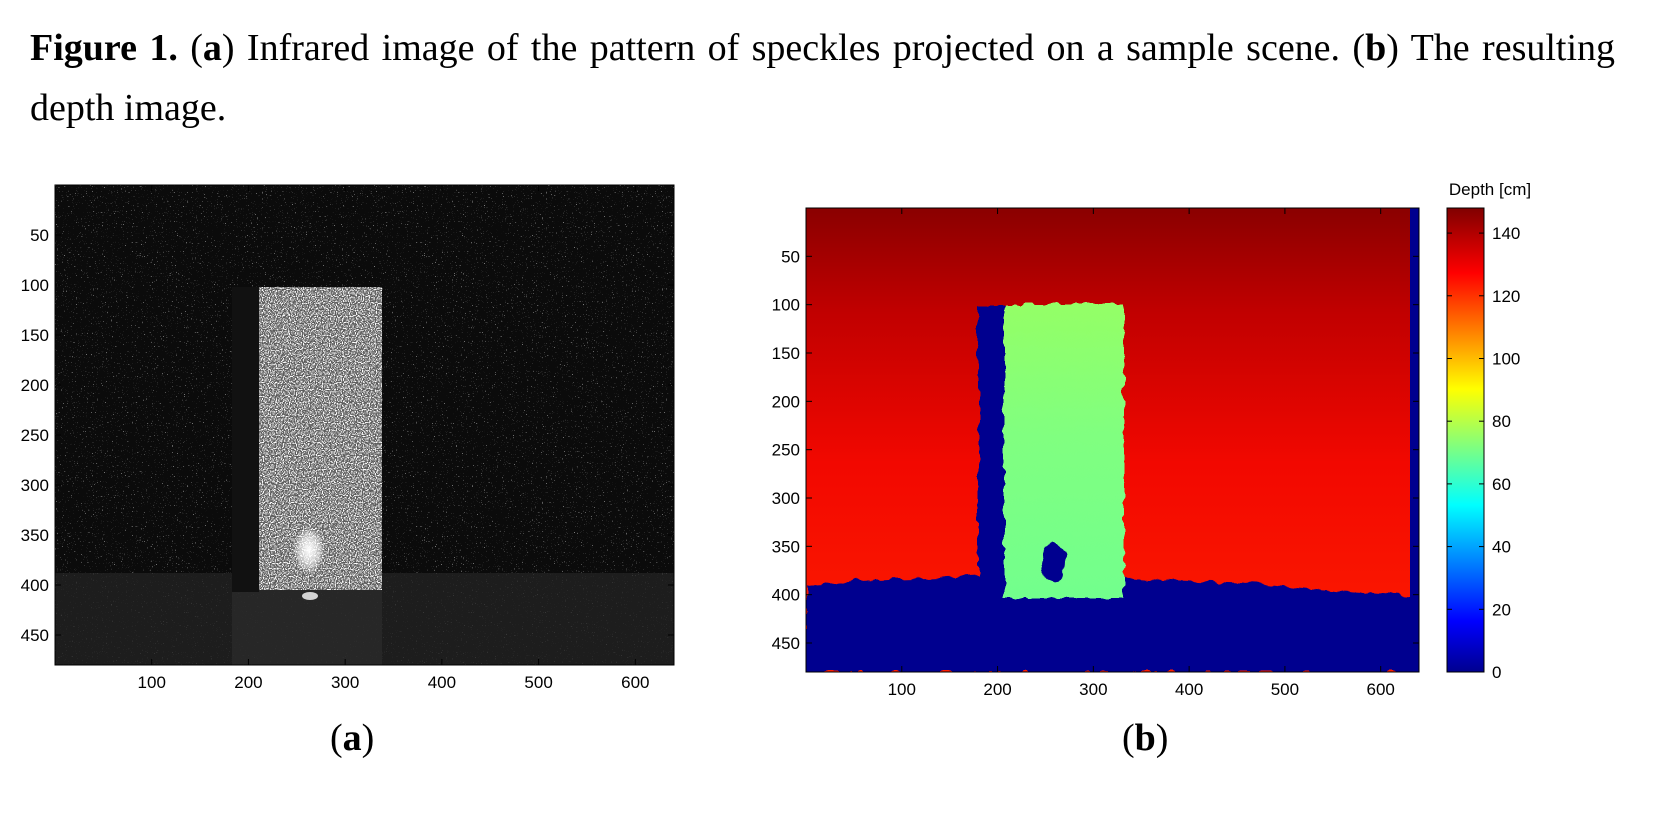 The image size is (1674, 823). What do you see at coordinates (1064, 451) in the screenshot?
I see `box-depth-region` at bounding box center [1064, 451].